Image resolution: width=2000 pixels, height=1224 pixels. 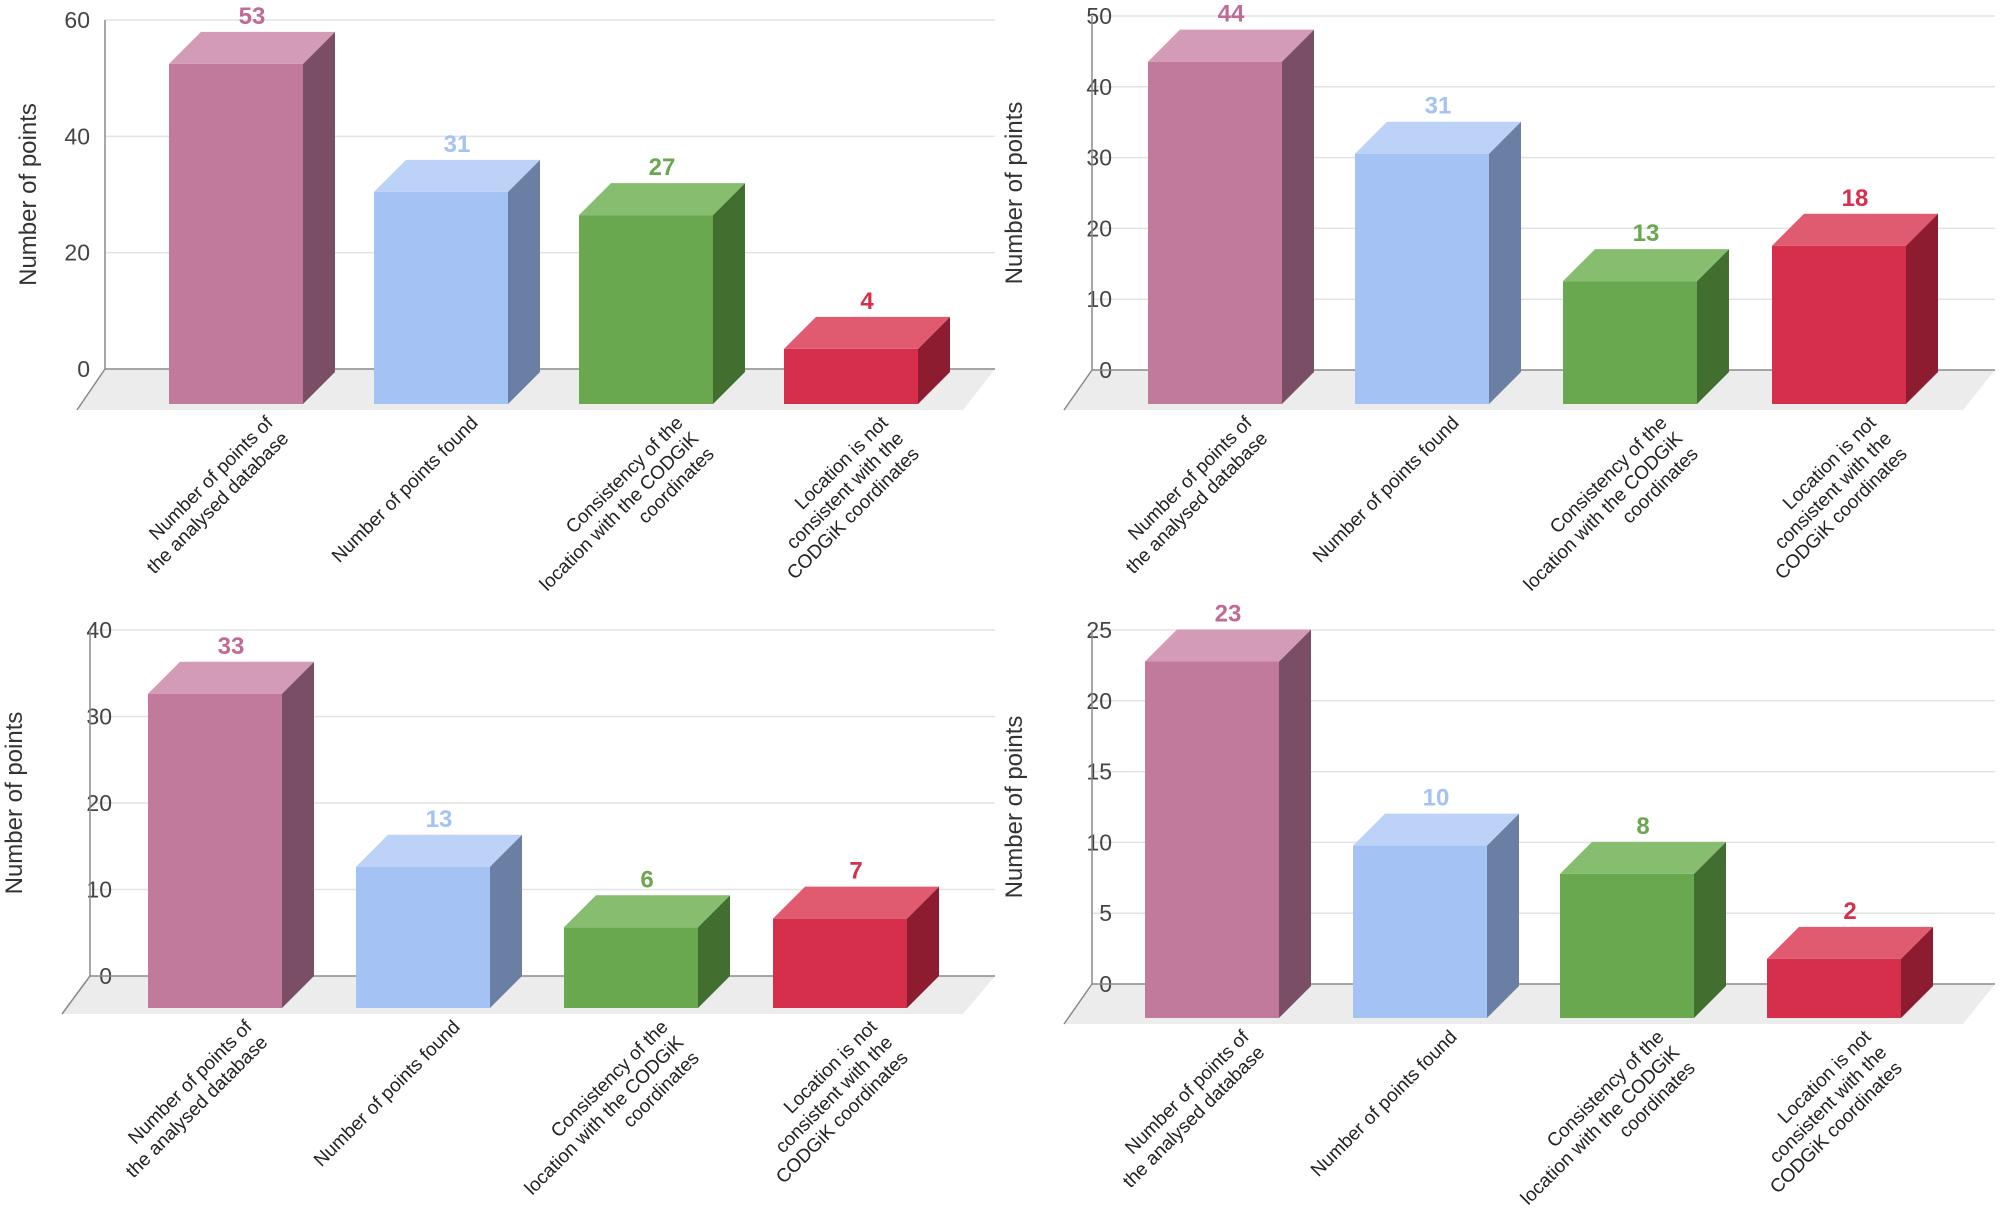 What do you see at coordinates (1231, 14) in the screenshot?
I see `data-label: 44` at bounding box center [1231, 14].